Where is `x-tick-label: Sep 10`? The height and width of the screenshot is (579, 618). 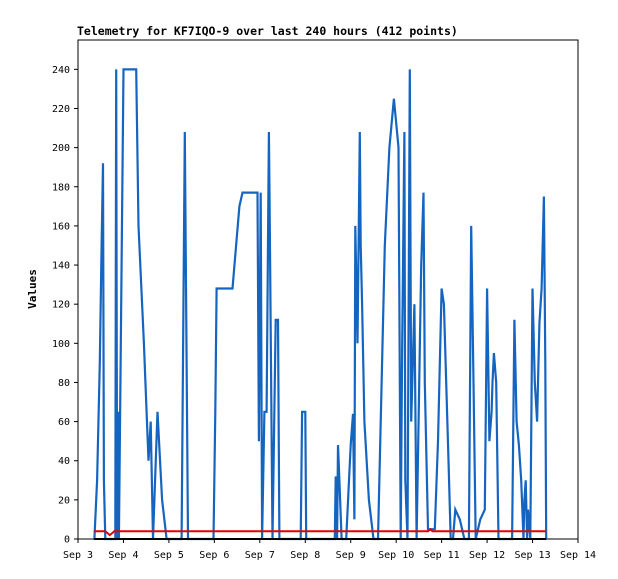 x-tick-label: Sep 10 is located at coordinates (396, 555).